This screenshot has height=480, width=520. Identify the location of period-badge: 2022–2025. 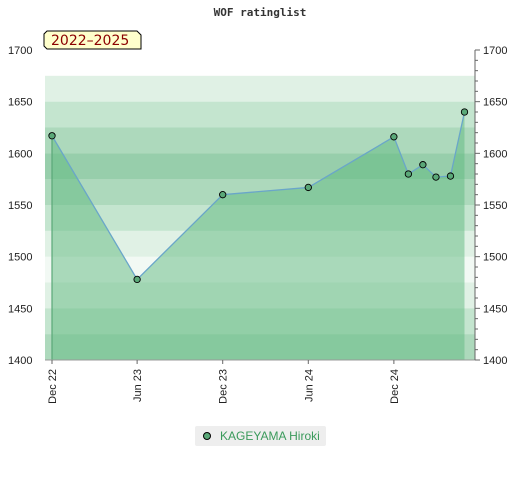
(92, 40).